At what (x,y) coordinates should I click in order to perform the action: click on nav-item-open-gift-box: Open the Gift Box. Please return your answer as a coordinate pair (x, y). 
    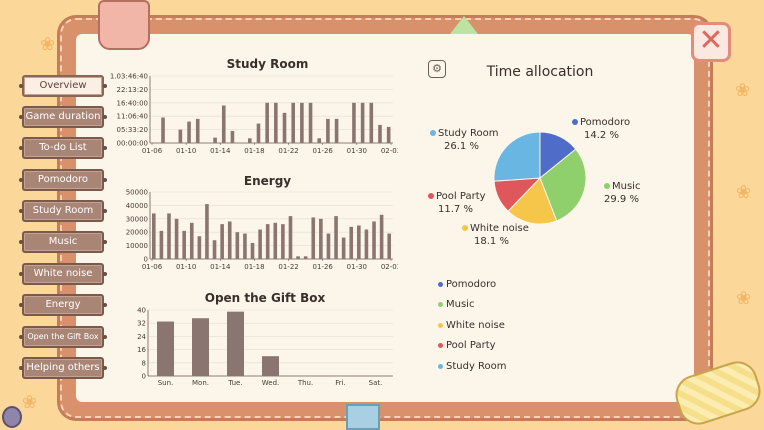
    Looking at the image, I should click on (63, 337).